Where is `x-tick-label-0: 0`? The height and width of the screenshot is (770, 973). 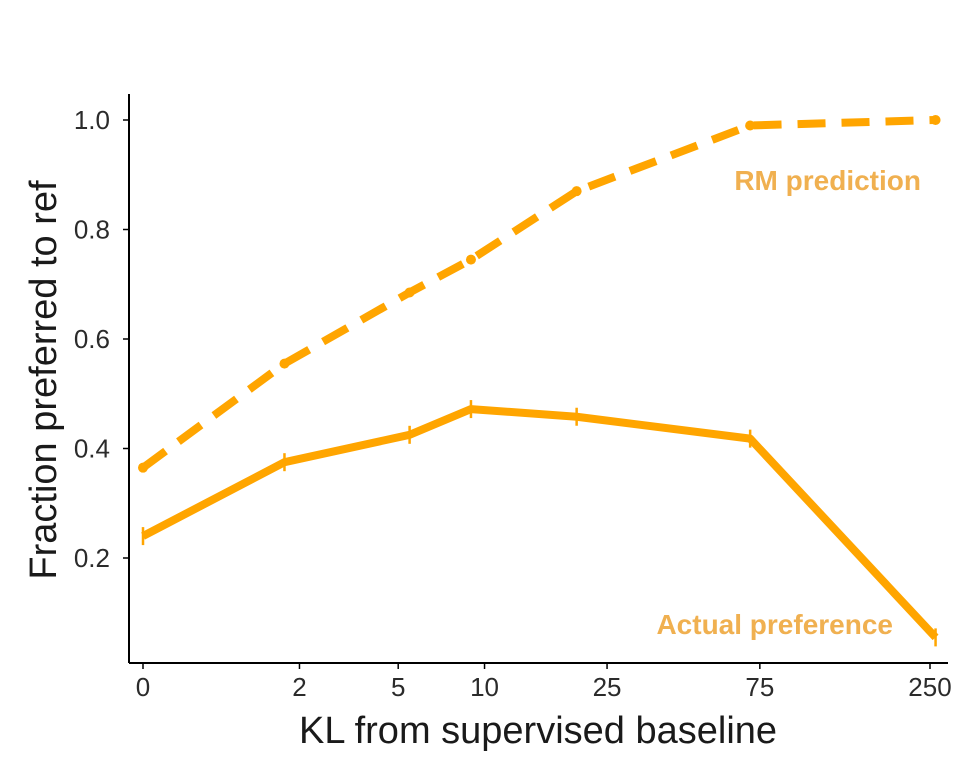 x-tick-label-0: 0 is located at coordinates (143, 687).